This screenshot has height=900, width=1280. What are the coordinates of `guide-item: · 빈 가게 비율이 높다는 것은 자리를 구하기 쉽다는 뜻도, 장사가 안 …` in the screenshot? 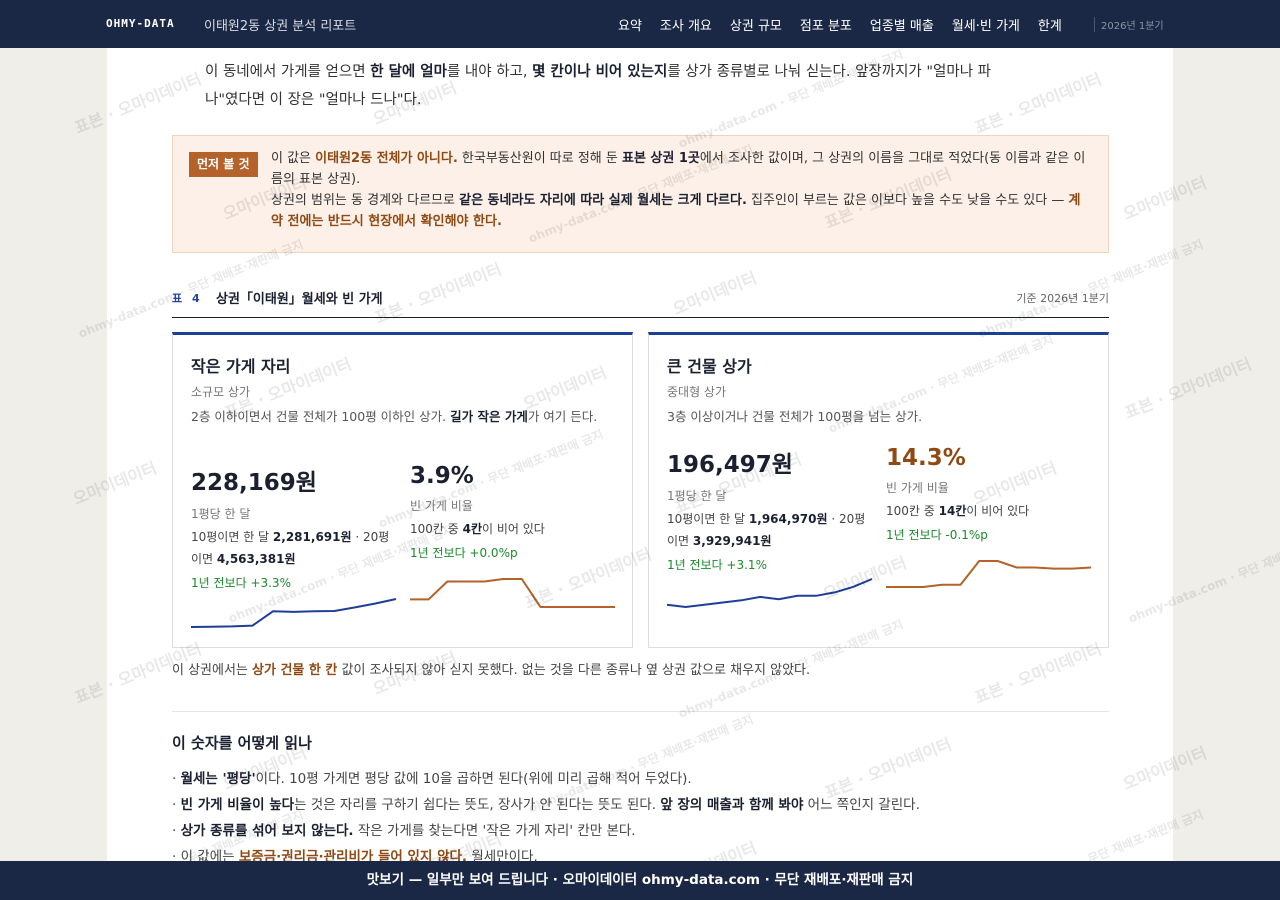 It's located at (546, 805).